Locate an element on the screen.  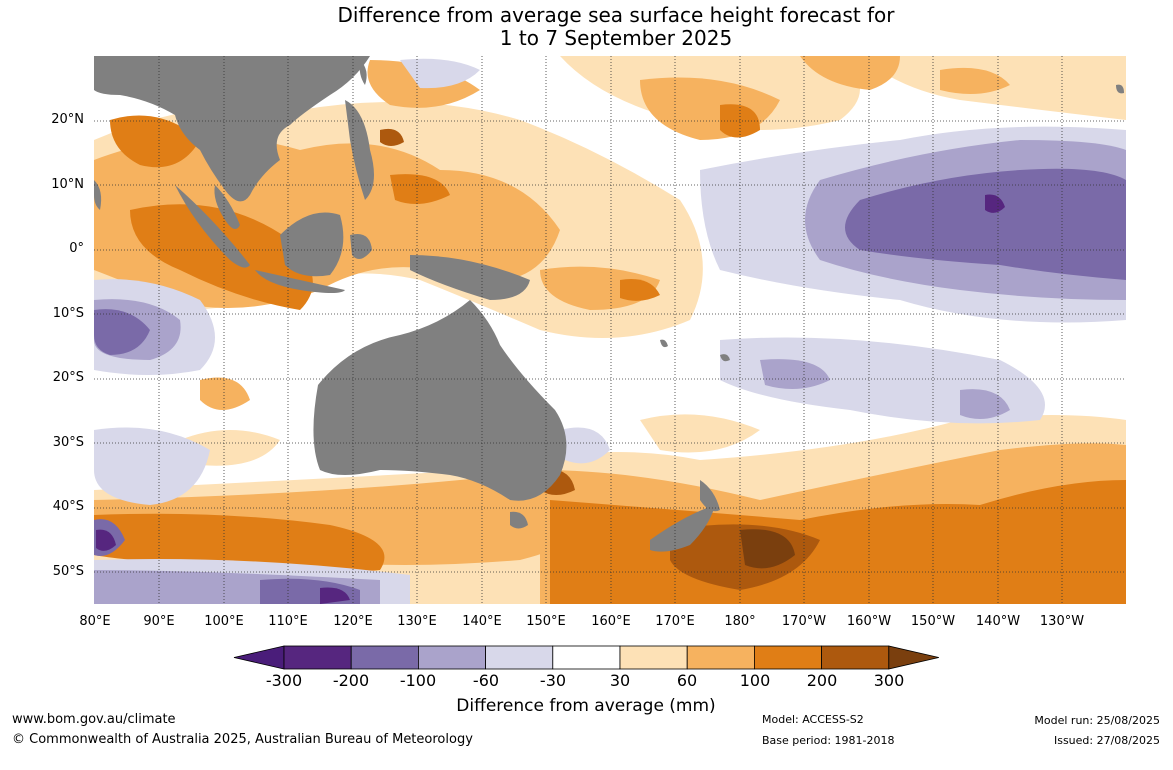
lon-label-150w: 150°W is located at coordinates (933, 621).